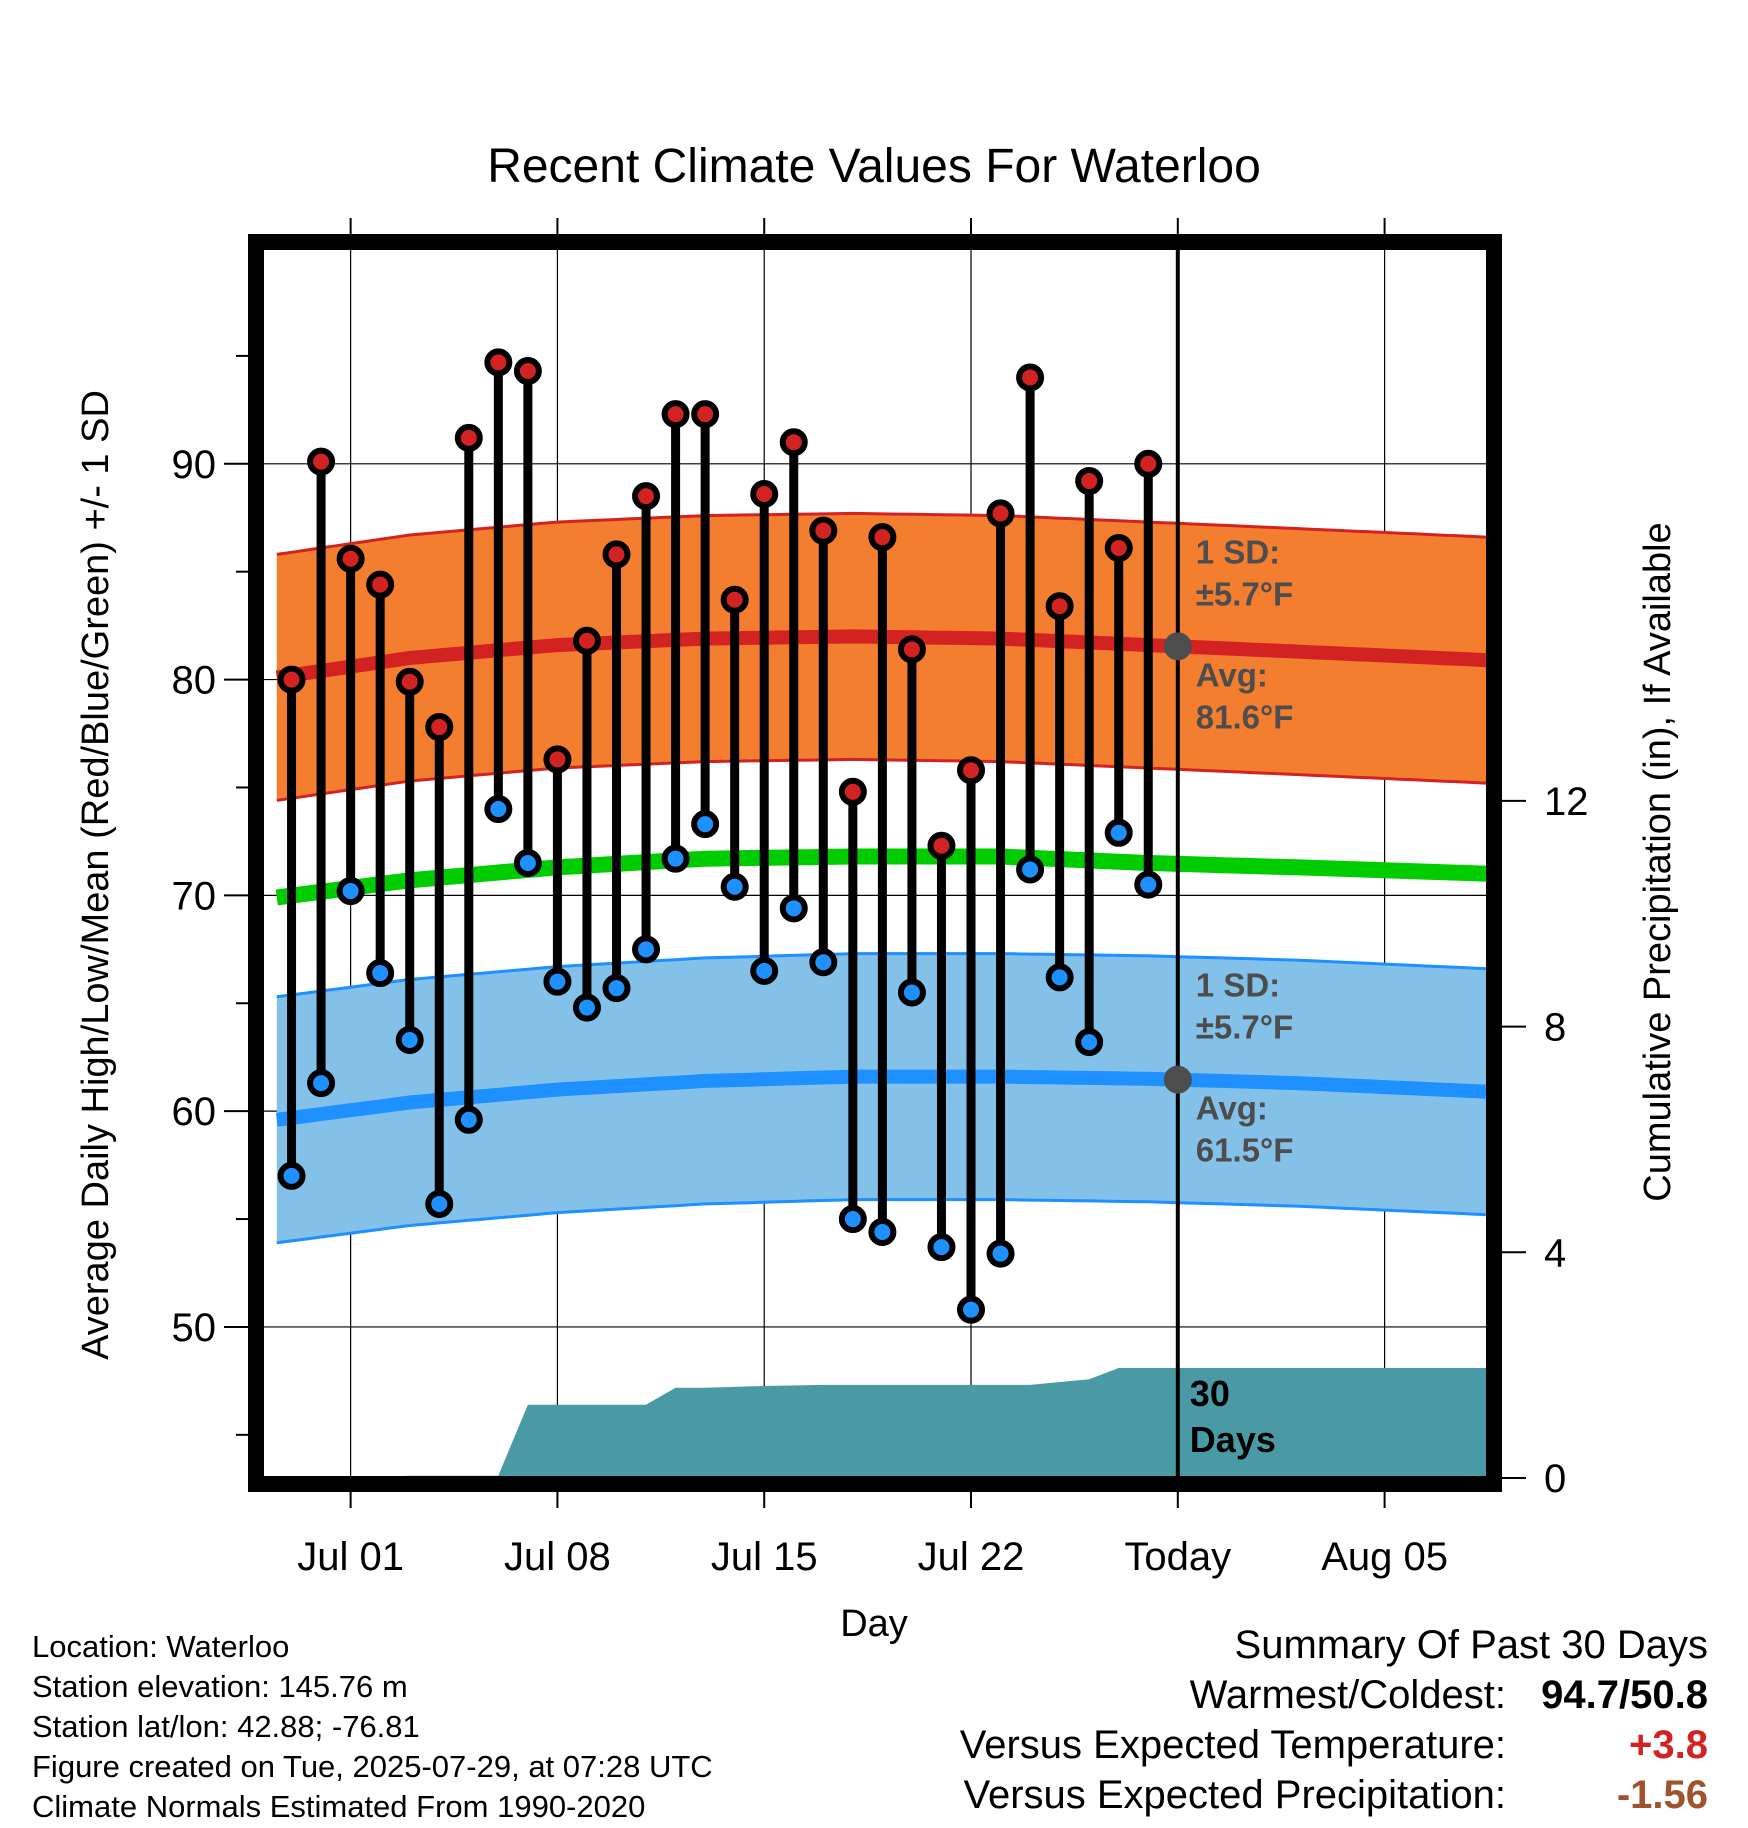 The height and width of the screenshot is (1828, 1748). I want to click on x-tick-label: Today, so click(1177, 1557).